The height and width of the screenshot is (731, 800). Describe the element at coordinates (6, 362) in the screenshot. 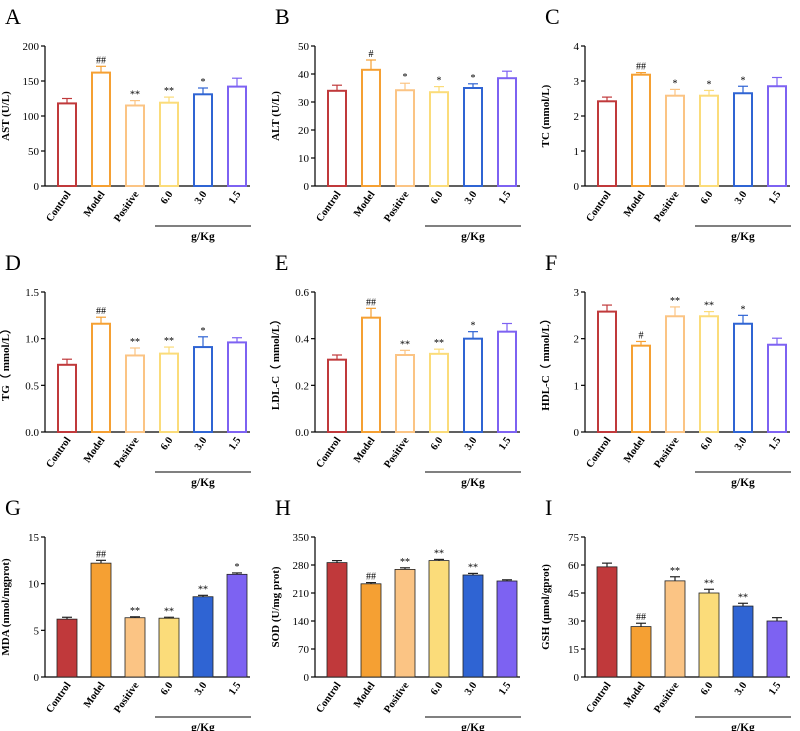

I see `y-axis-label: TG（ mmol/L）` at that location.